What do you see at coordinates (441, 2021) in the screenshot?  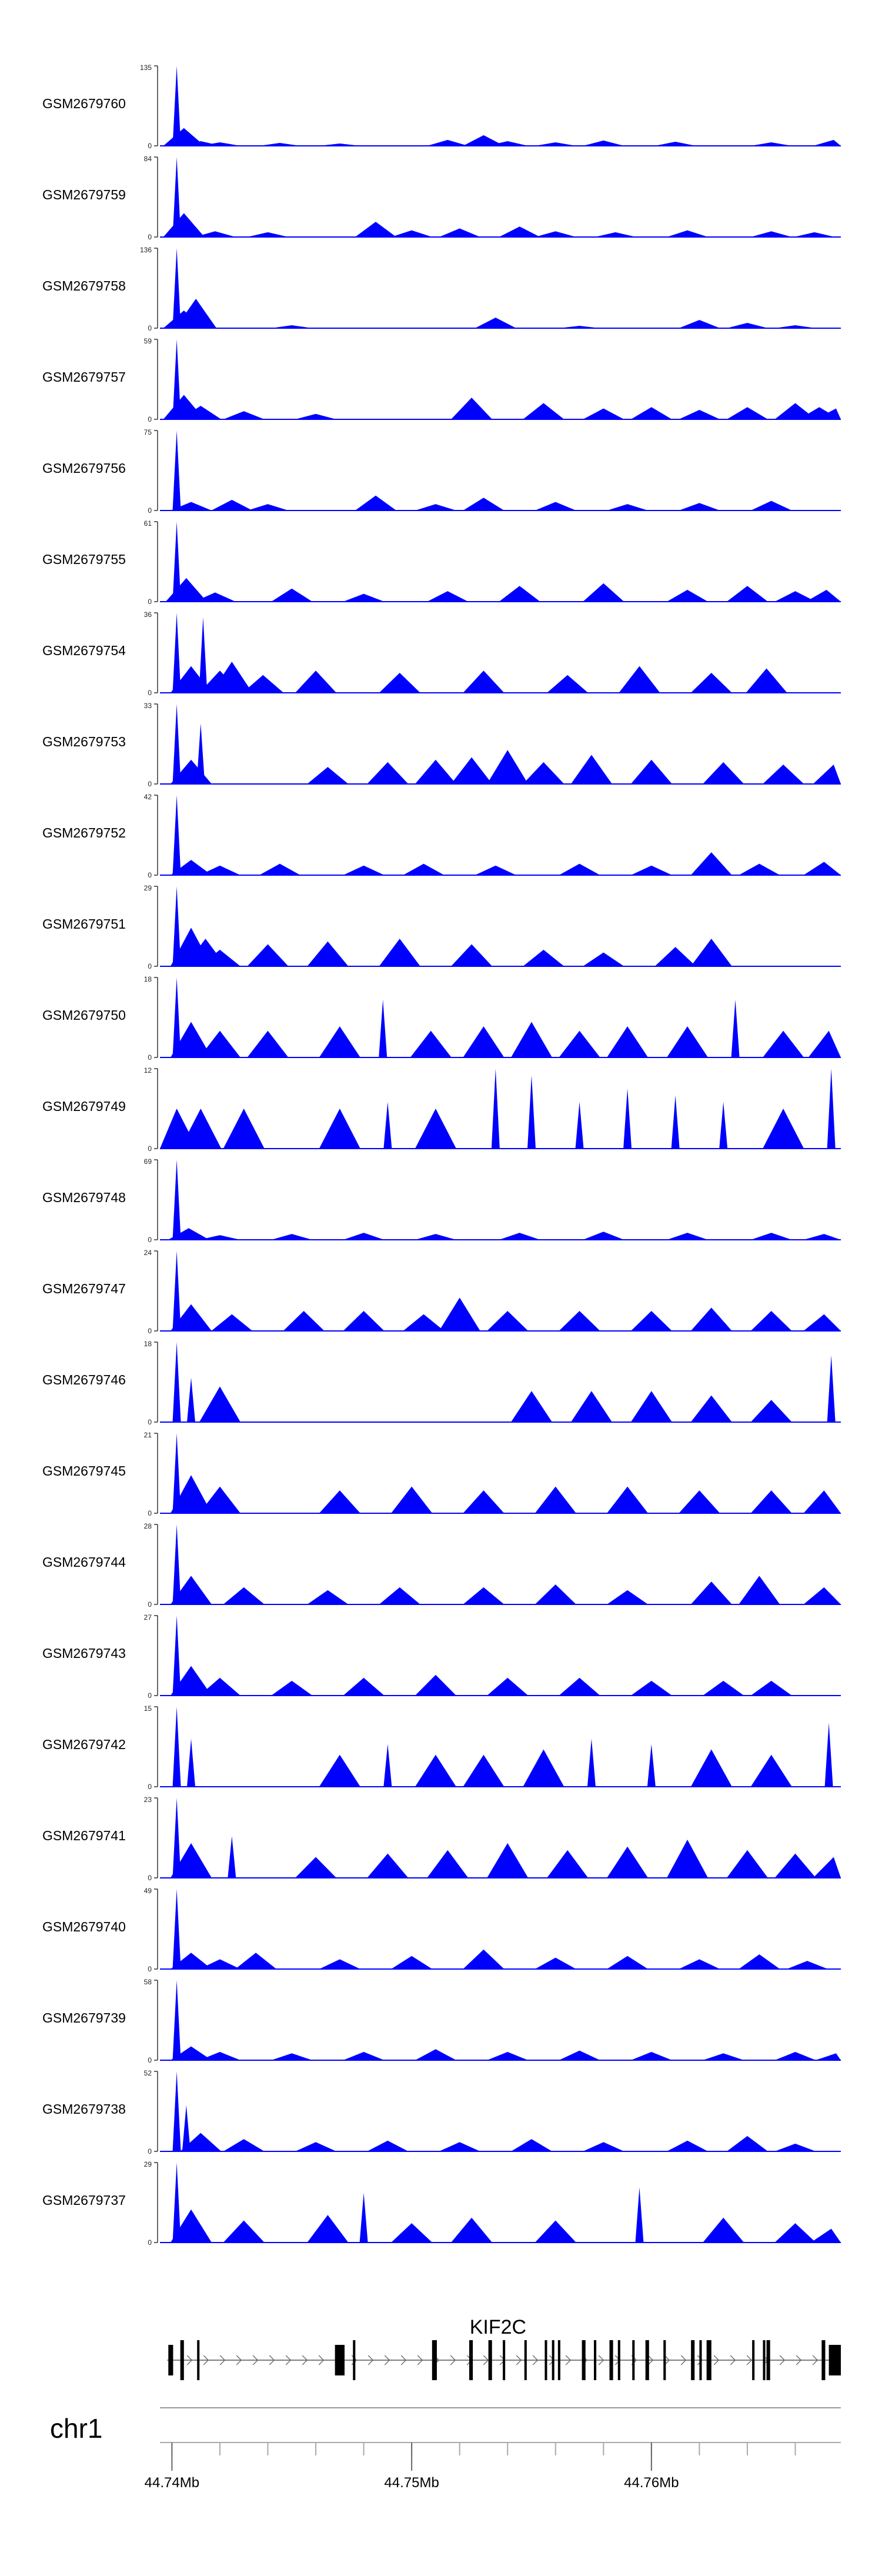 I see `track-GSM2679739: GSM2679739 58 0` at bounding box center [441, 2021].